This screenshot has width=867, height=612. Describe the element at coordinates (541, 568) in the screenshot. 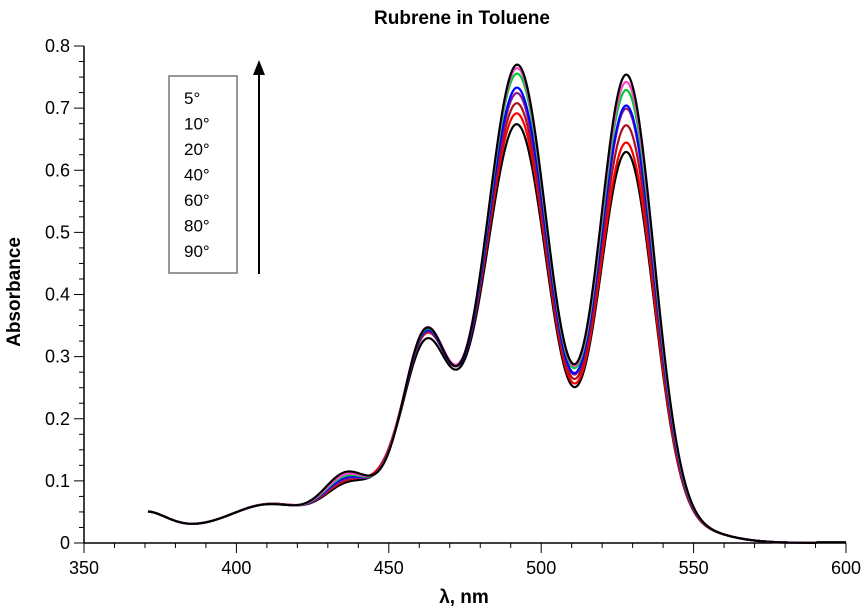

I see `x-tick-label: 500` at that location.